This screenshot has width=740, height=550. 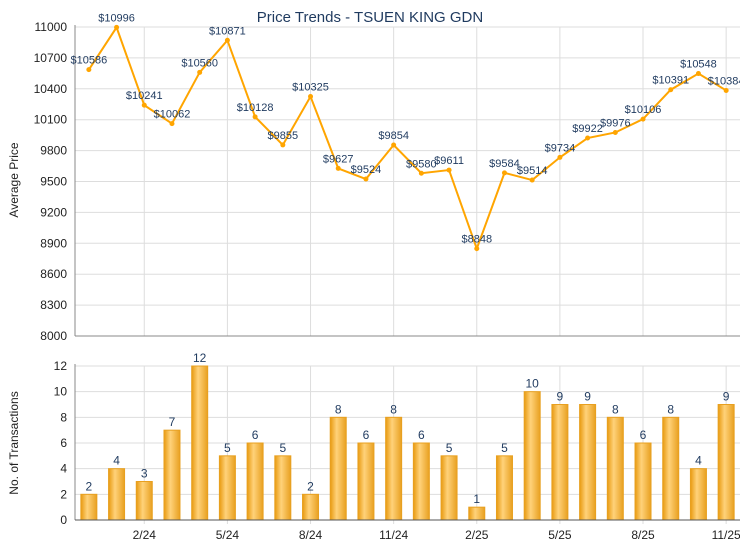 I want to click on data-label: $9922, so click(x=587, y=129).